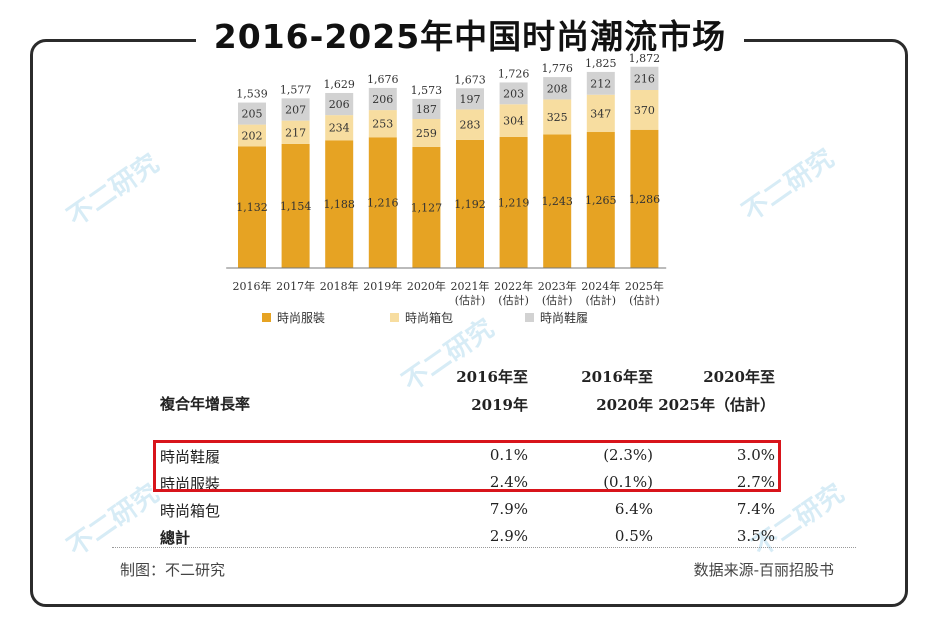 The width and height of the screenshot is (940, 644). What do you see at coordinates (470, 286) in the screenshot?
I see `x-tick-label: 2021年` at bounding box center [470, 286].